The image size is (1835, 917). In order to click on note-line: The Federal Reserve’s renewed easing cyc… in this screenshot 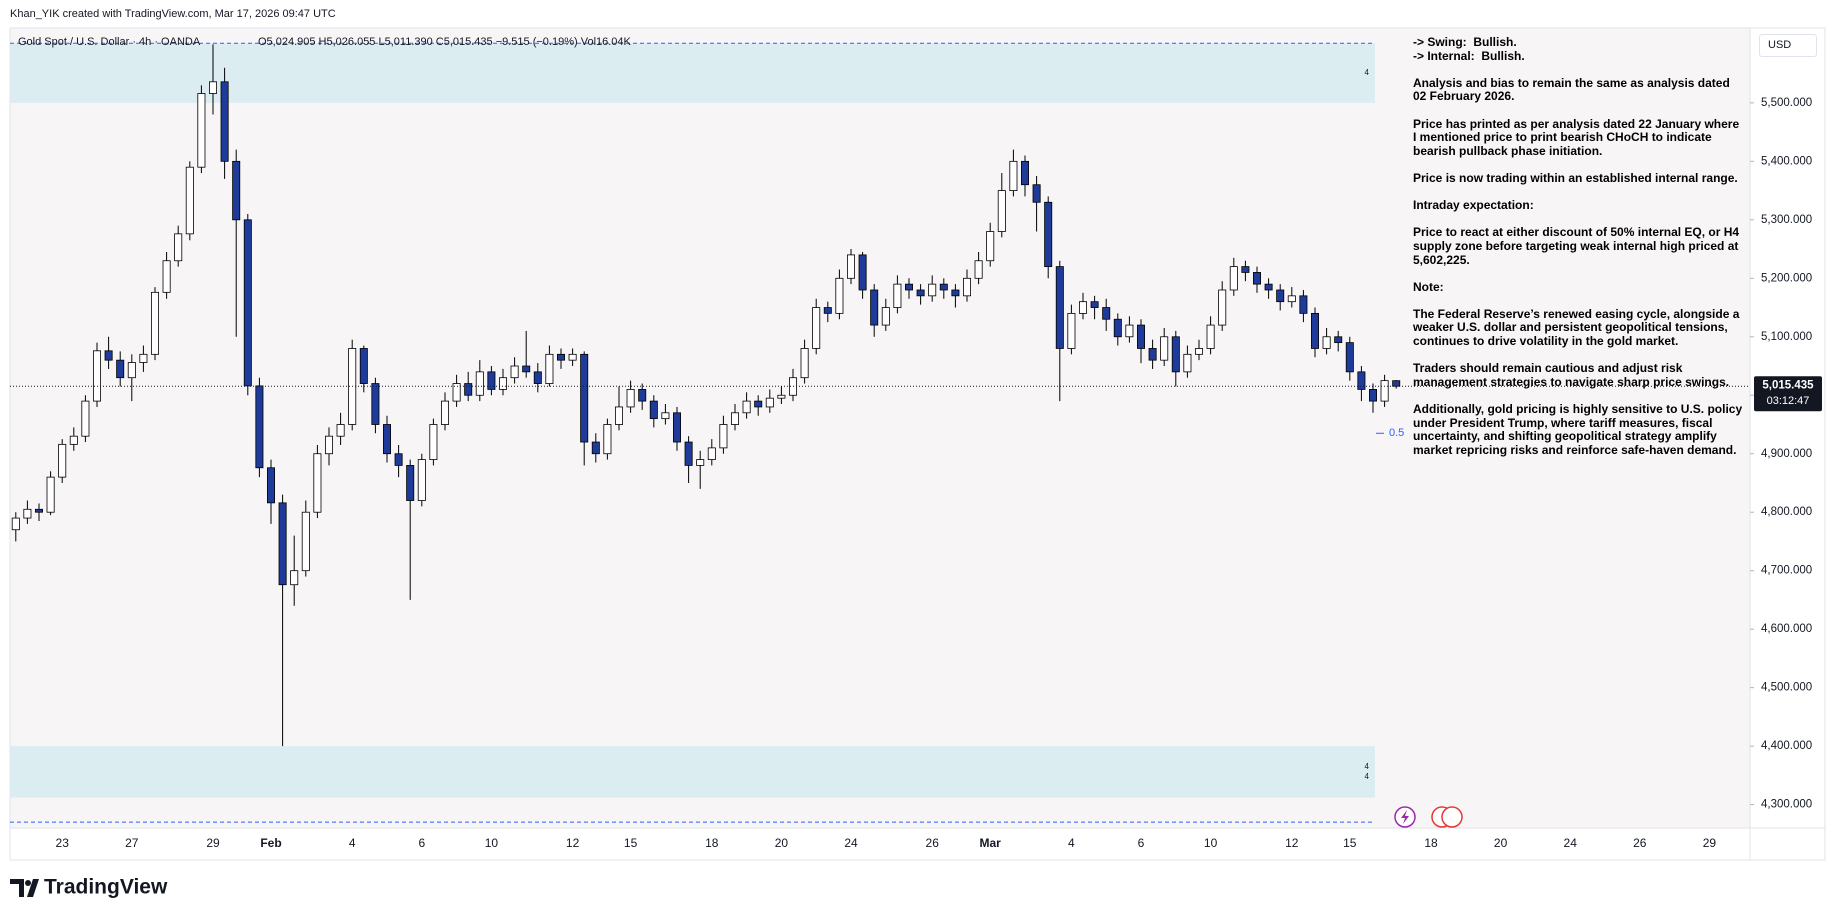, I will do `click(1578, 327)`.